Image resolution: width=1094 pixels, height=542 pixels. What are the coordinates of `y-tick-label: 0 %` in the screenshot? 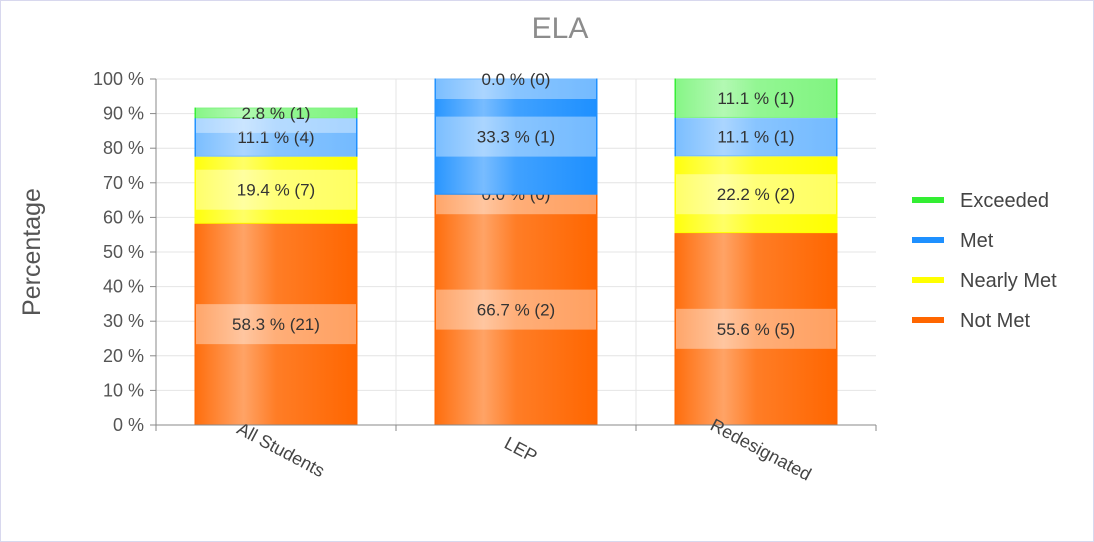 It's located at (128, 425).